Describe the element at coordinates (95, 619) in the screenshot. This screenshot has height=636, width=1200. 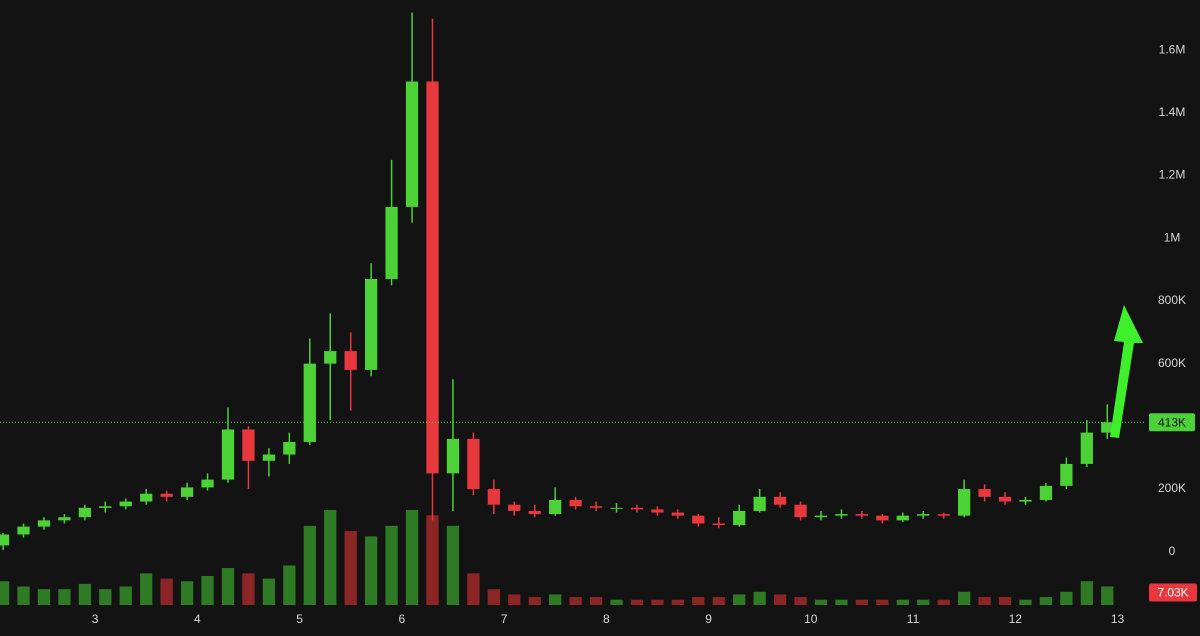
I see `x-tick-label: 3` at that location.